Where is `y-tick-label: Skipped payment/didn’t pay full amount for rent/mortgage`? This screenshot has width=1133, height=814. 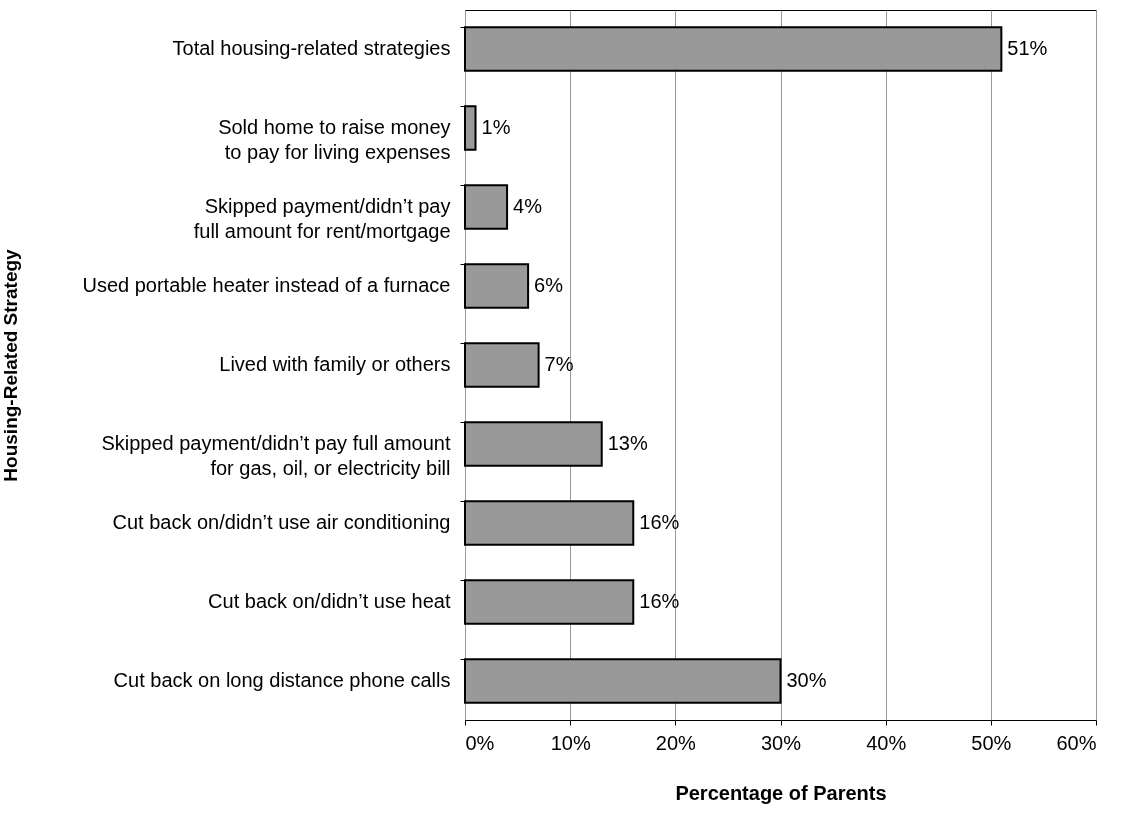 y-tick-label: Skipped payment/didn’t pay full amount for rent/mortgage is located at coordinates (322, 219).